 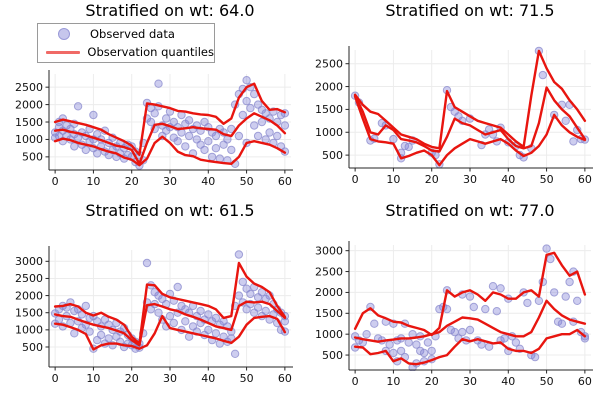 I want to click on plot-canvas-0: 0 10 20 30 40 50 60 500 1000 1500 2000 2500, so click(x=154, y=129).